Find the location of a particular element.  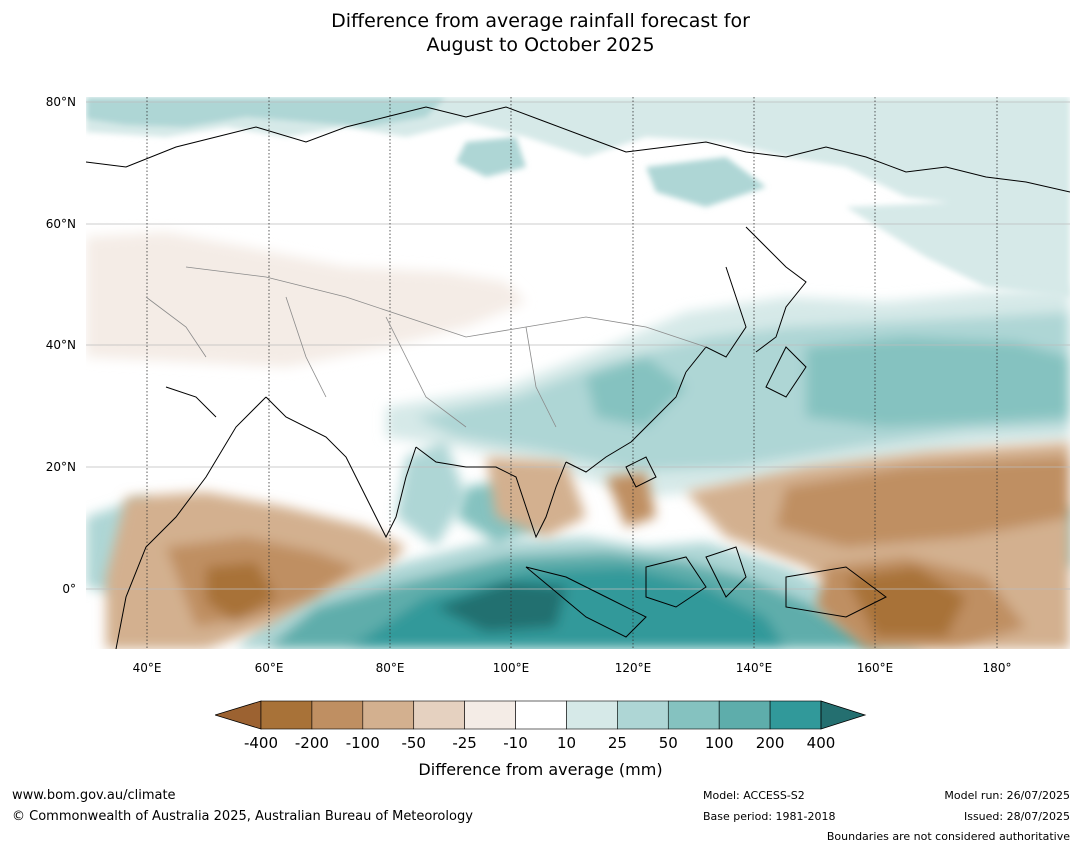

colorbar-svg is located at coordinates (540, 715).